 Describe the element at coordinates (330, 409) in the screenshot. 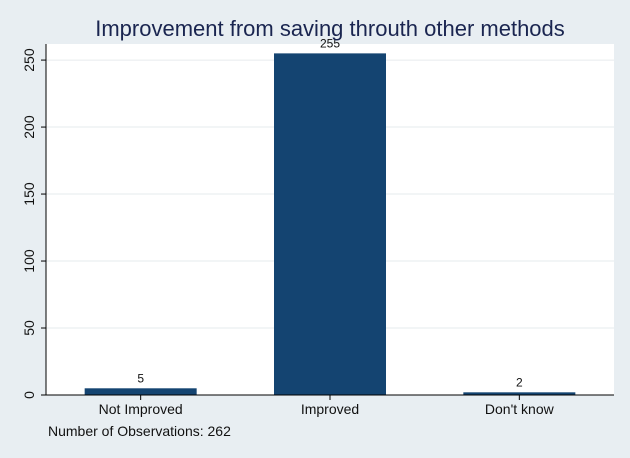

I see `x-tick-label: Improved` at that location.